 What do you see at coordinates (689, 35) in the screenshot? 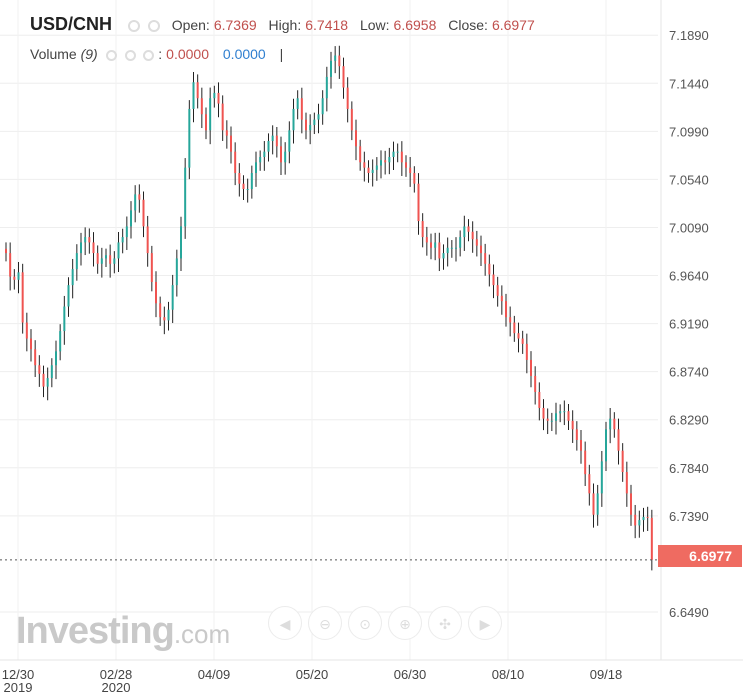
I see `y-tick-label: 7.1890` at bounding box center [689, 35].